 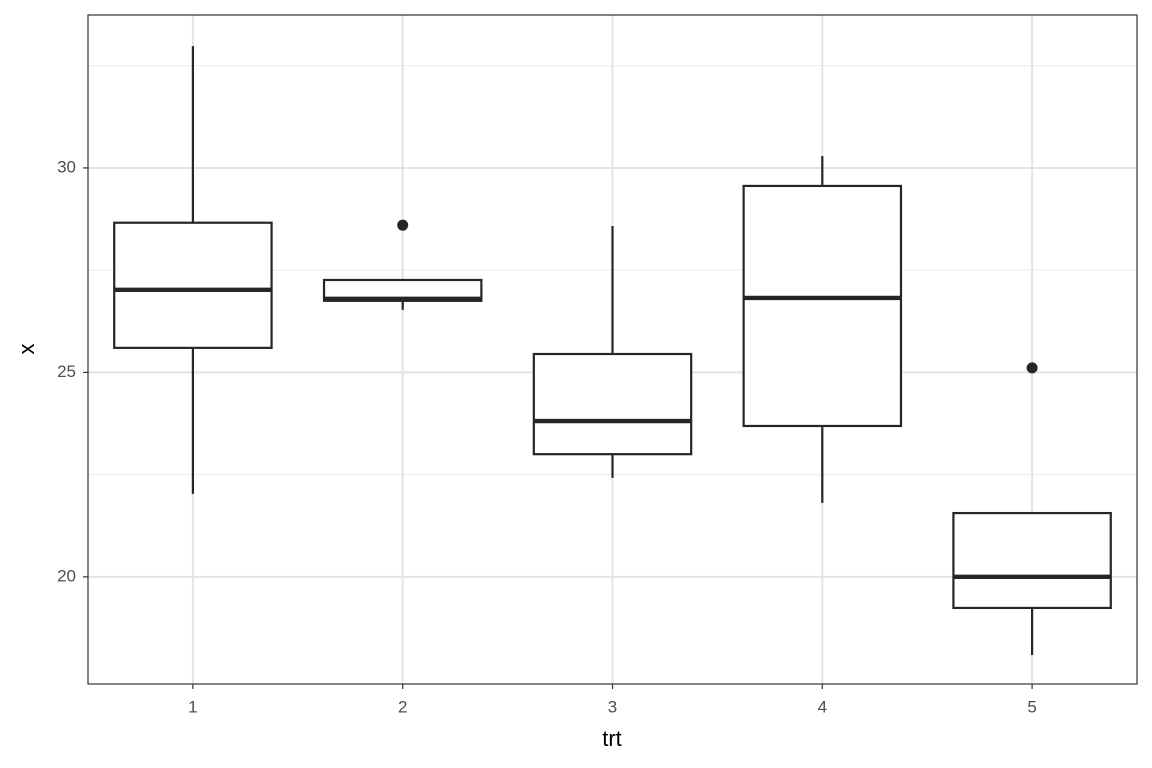 I want to click on y-tick-label: 25, so click(x=66, y=371).